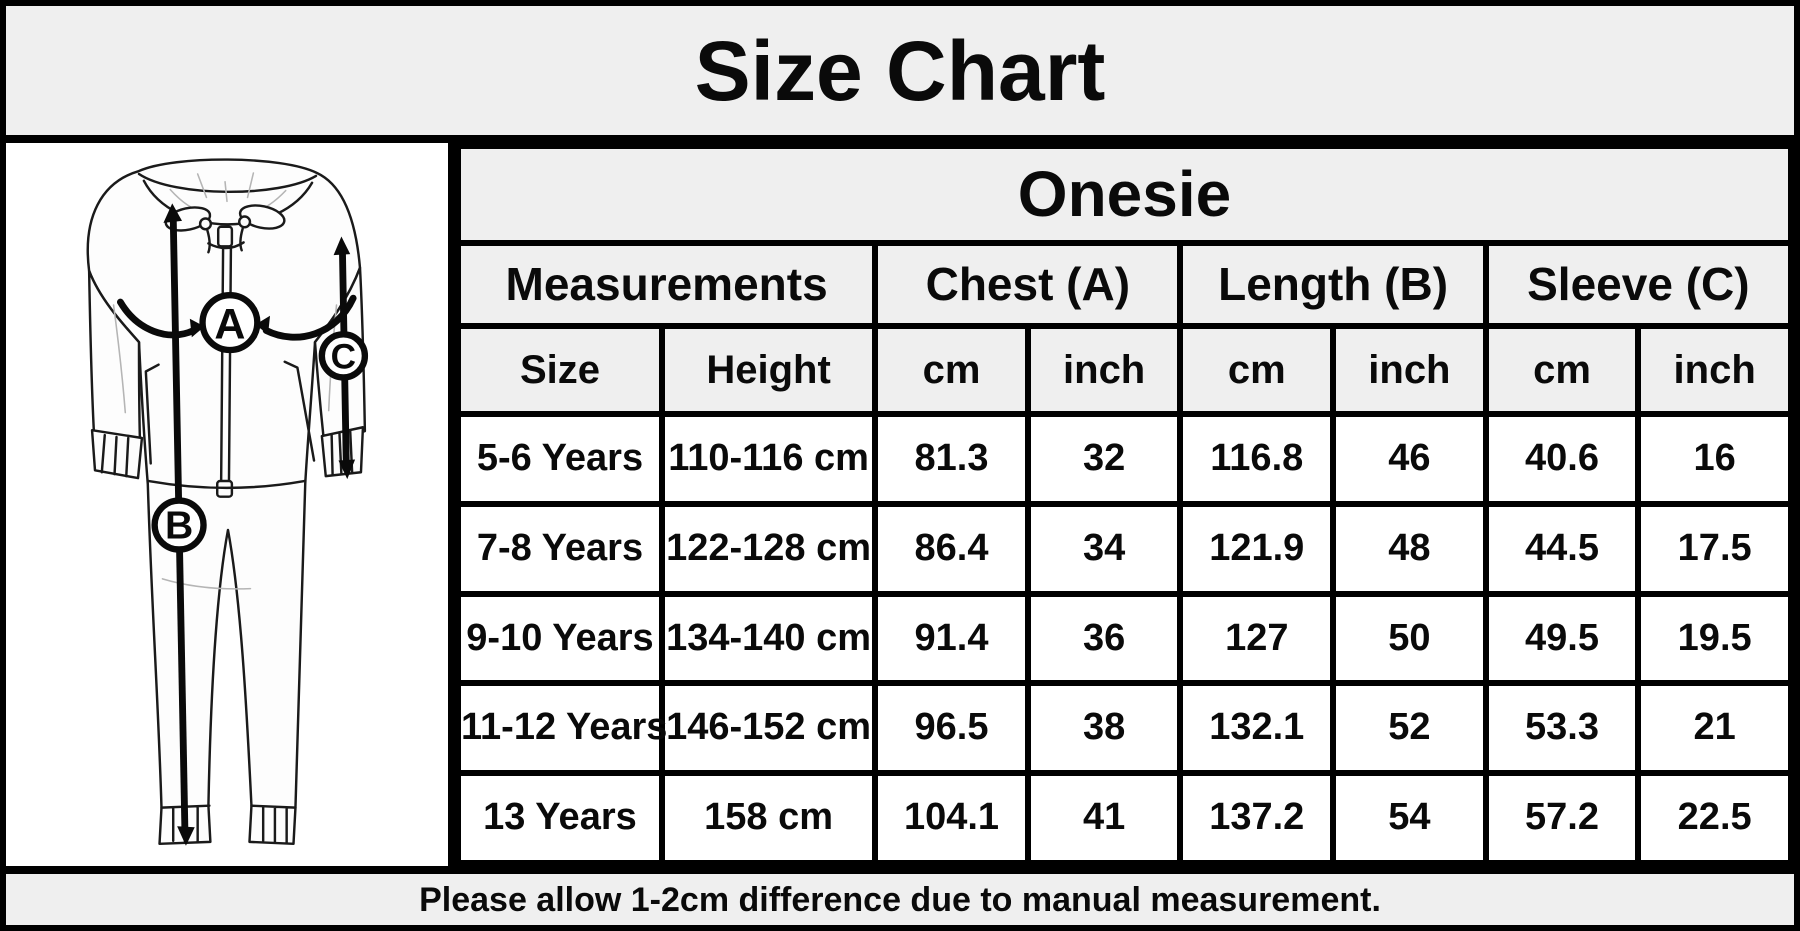  I want to click on table-cell: 54, so click(1409, 818).